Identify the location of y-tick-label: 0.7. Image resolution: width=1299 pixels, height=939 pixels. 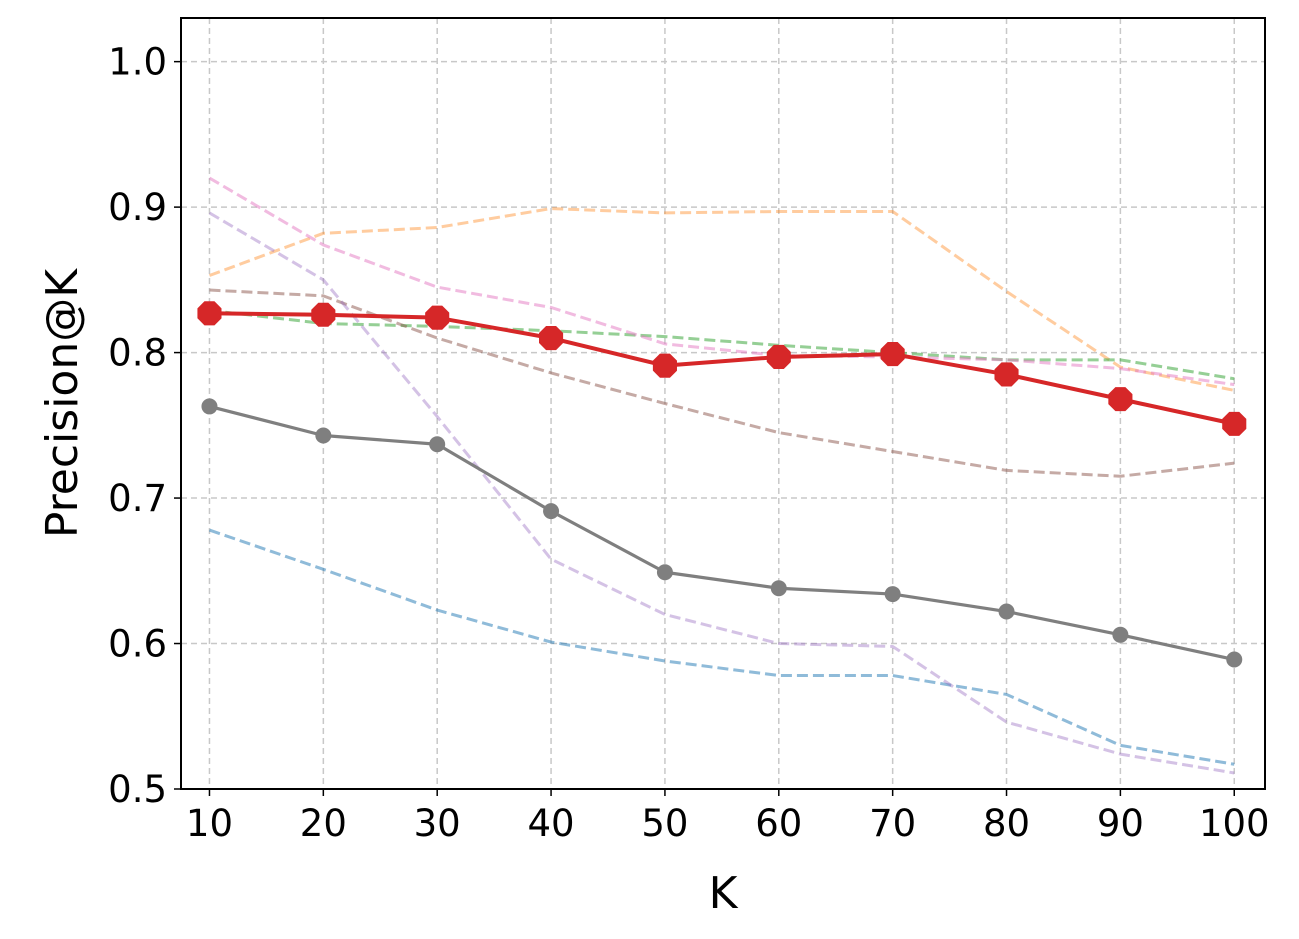
(137, 498).